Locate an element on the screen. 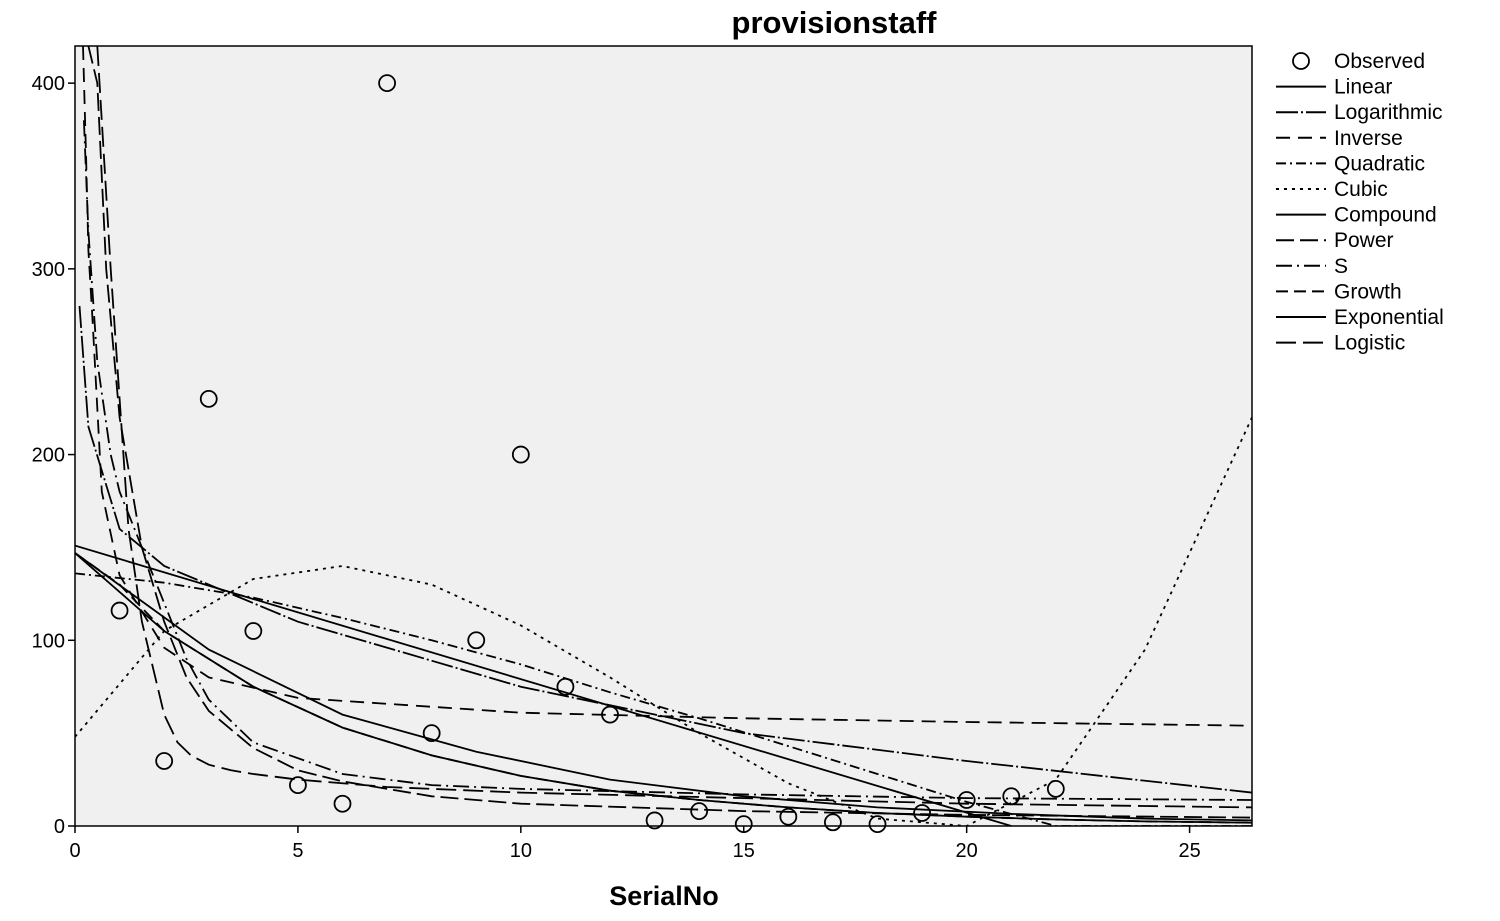 The image size is (1500, 921). legend-label-logarithmic: Logarithmic is located at coordinates (1388, 112).